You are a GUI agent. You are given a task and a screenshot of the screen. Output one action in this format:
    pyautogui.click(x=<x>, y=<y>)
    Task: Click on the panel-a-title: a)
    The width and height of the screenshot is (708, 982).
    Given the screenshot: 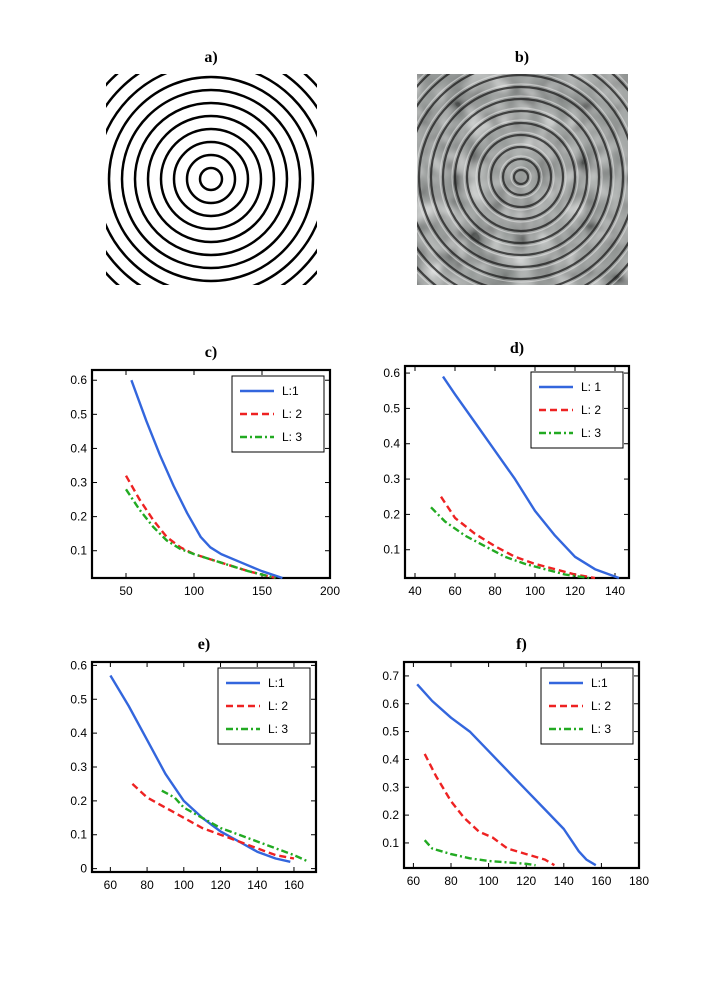 What is the action you would take?
    pyautogui.click(x=210, y=57)
    